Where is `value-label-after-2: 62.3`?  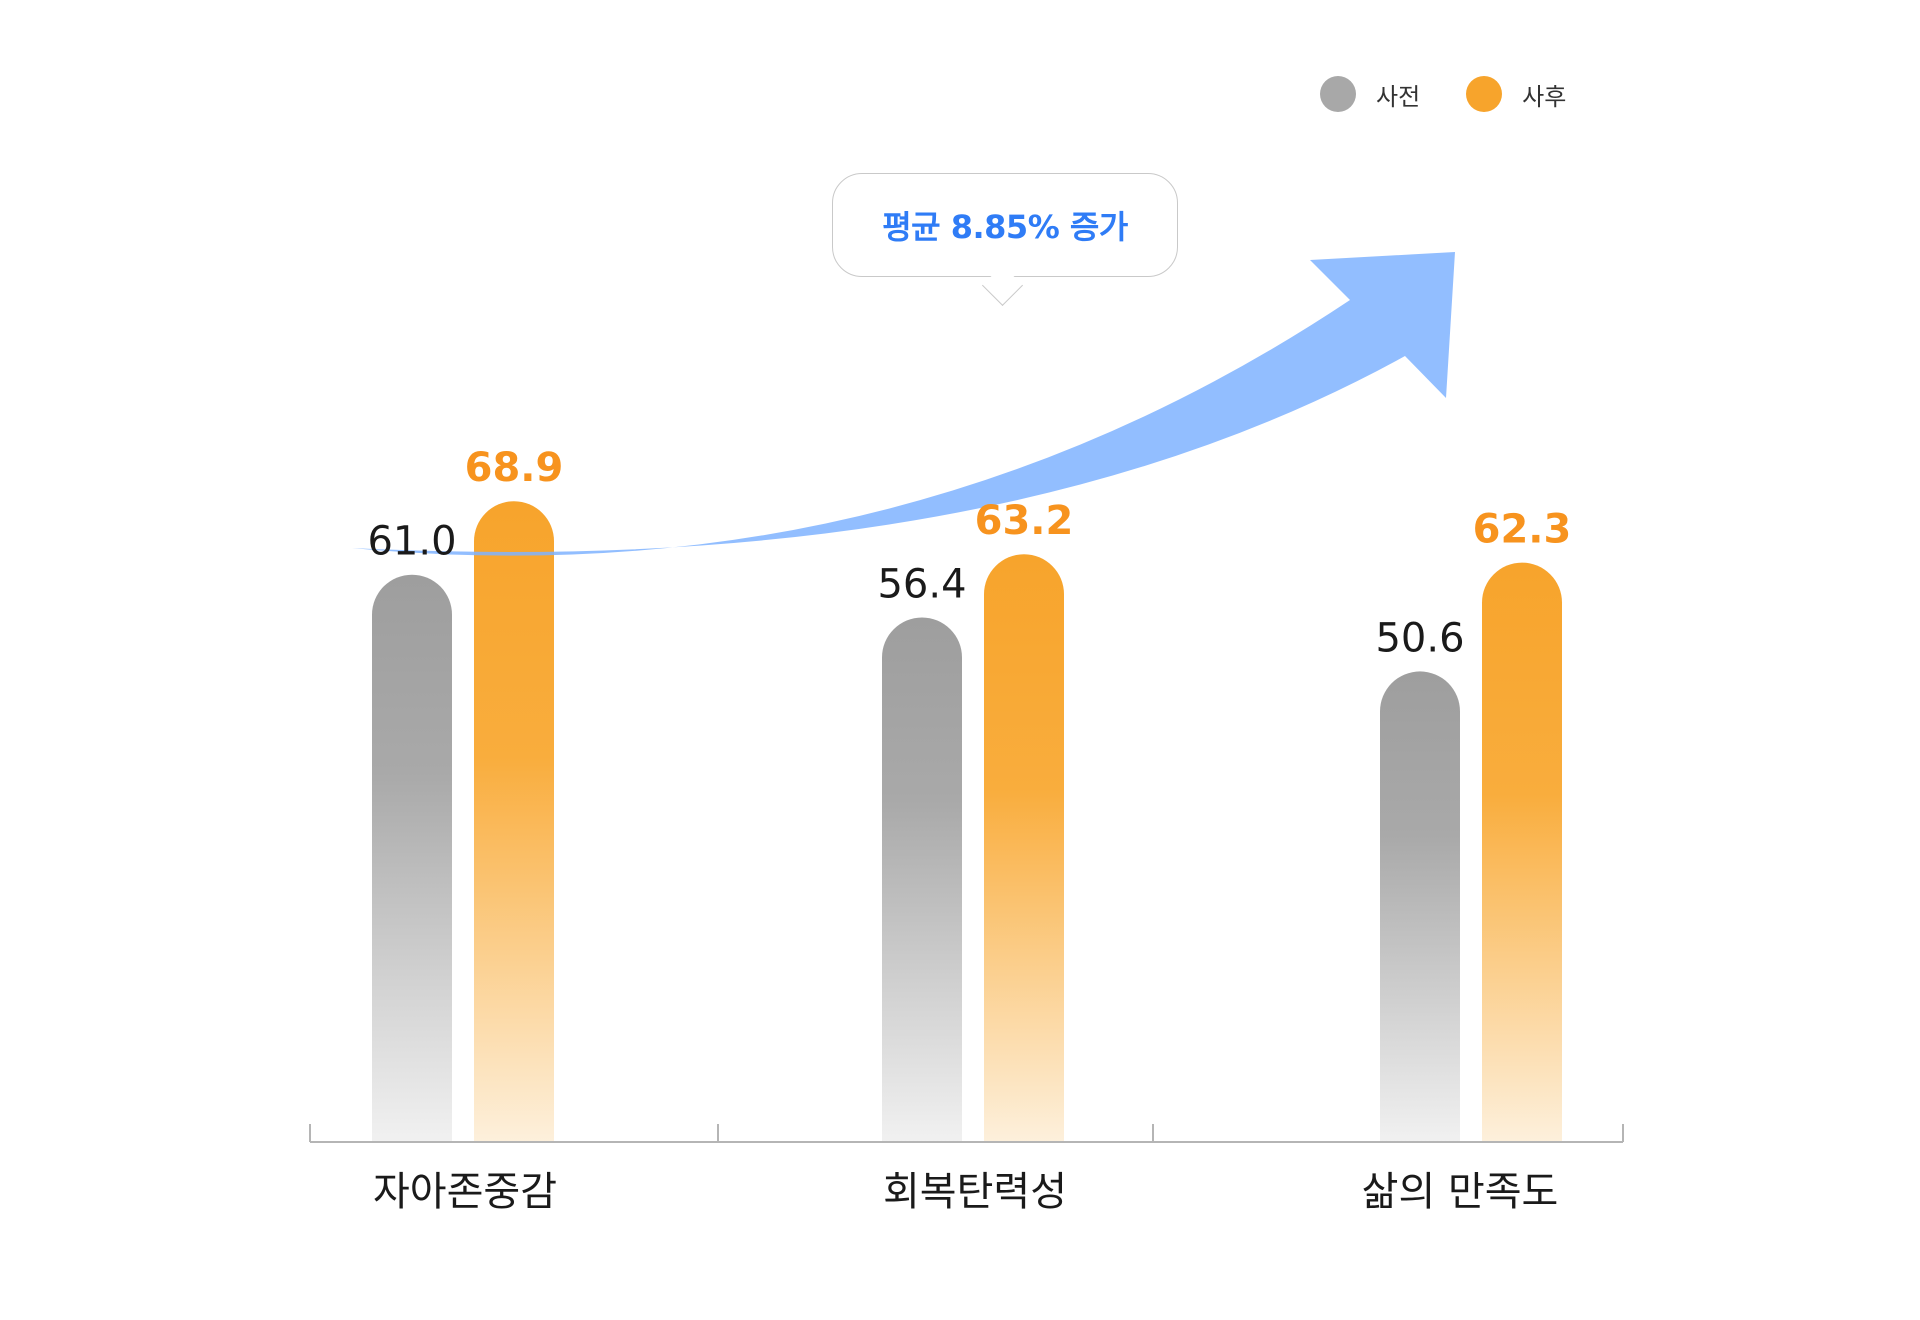
value-label-after-2: 62.3 is located at coordinates (1522, 530).